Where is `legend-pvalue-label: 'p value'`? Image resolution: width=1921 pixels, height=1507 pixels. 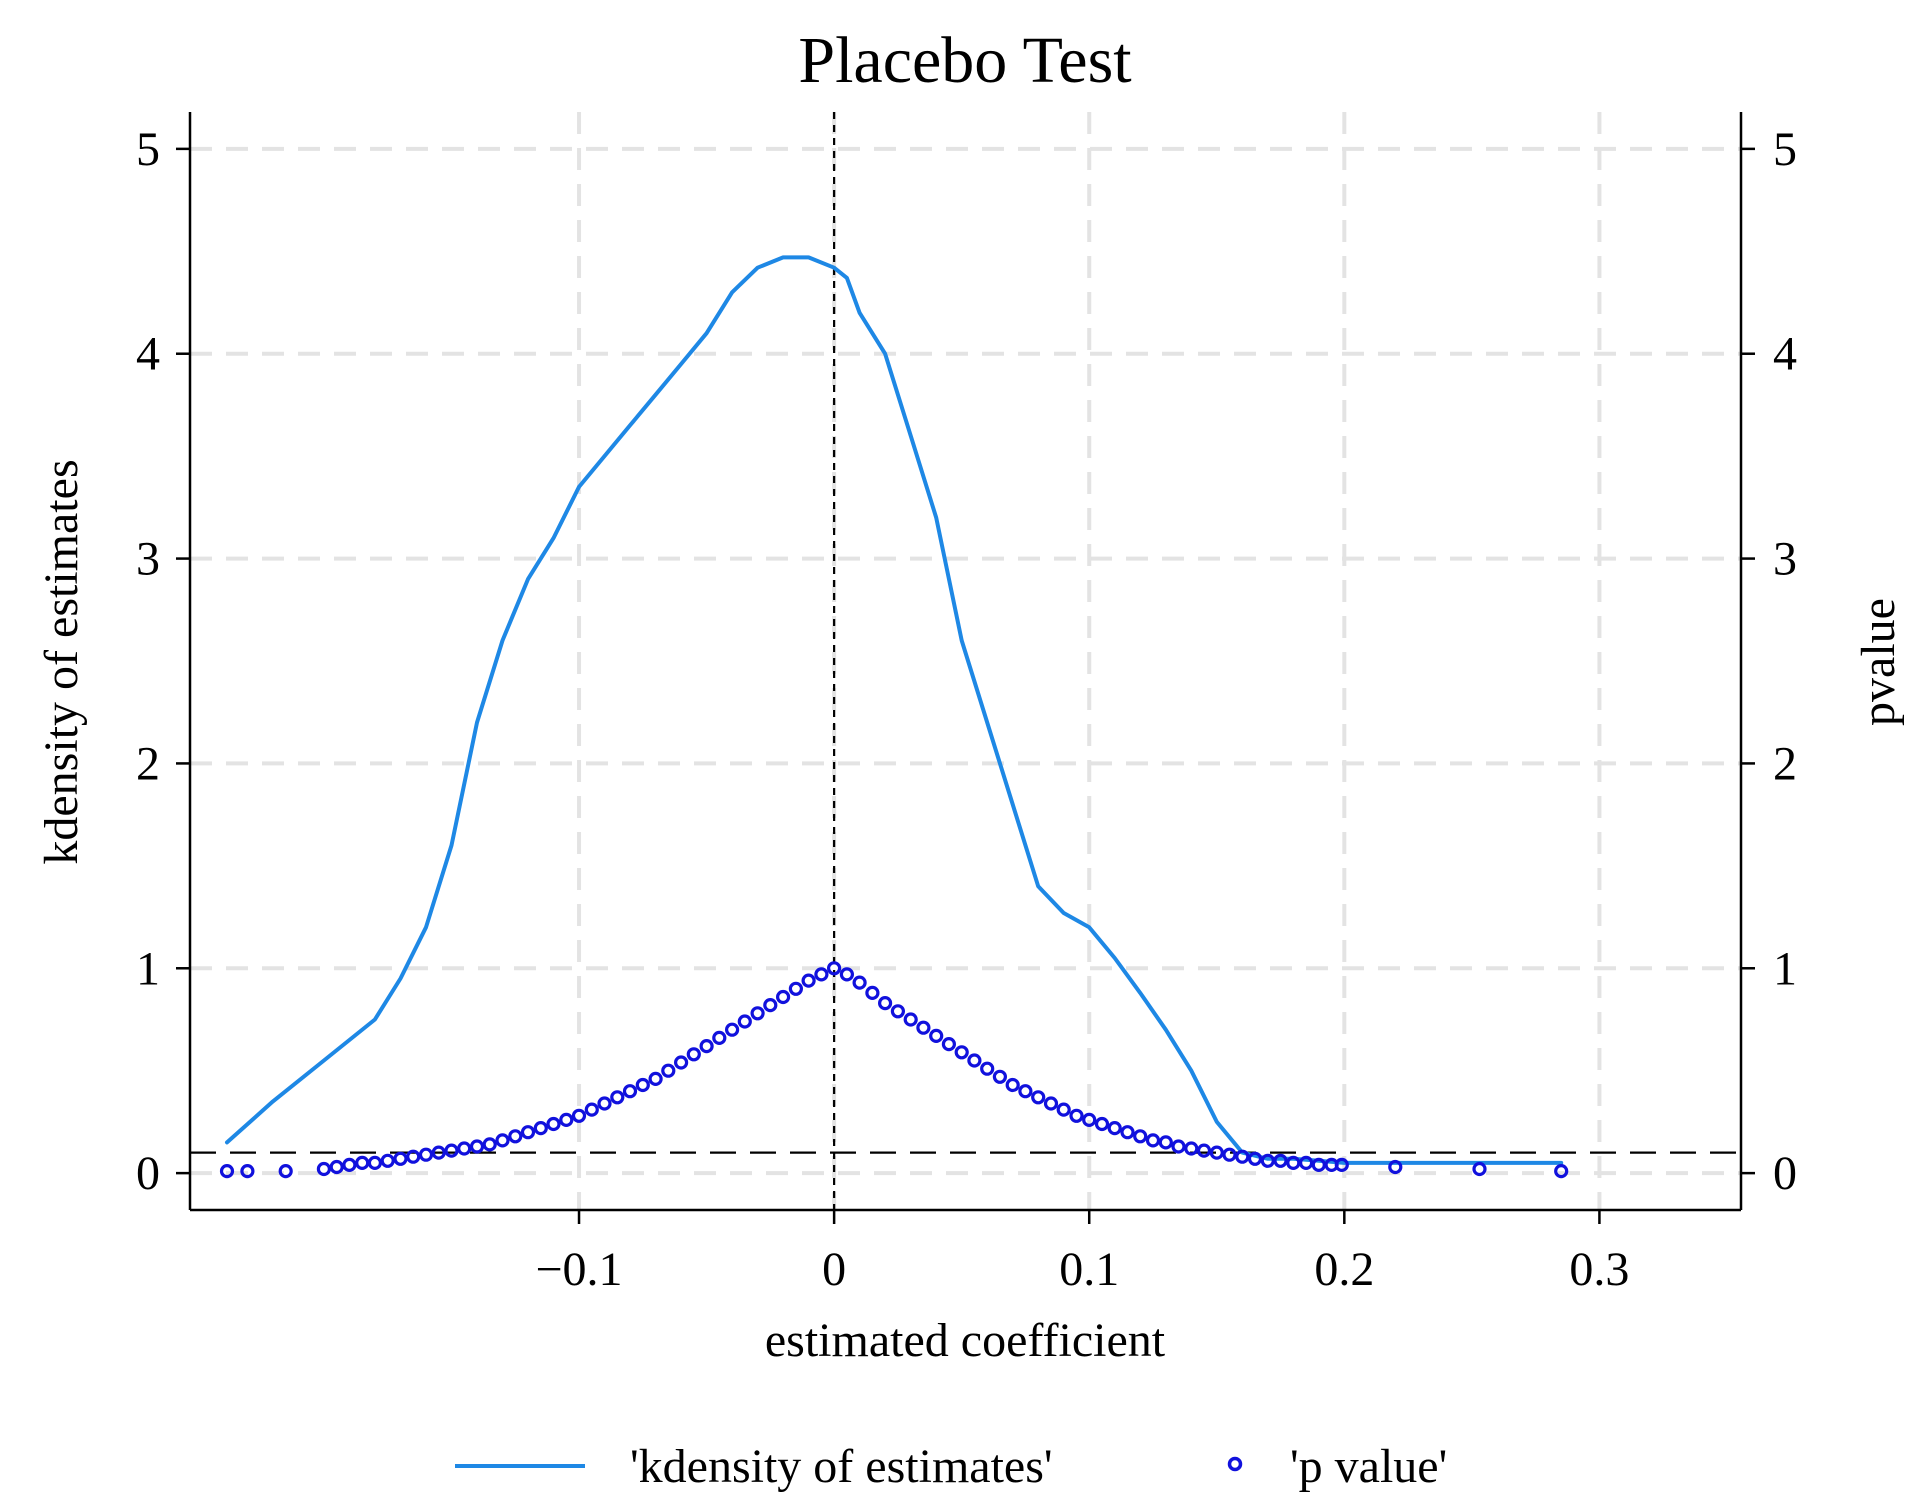
legend-pvalue-label: 'p value' is located at coordinates (1368, 1466).